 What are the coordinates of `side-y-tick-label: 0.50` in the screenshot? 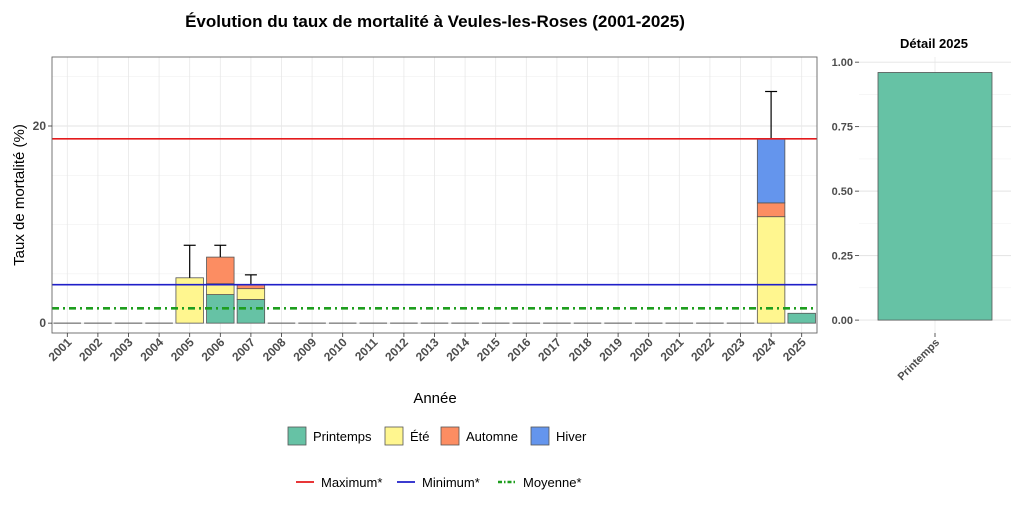 It's located at (842, 192).